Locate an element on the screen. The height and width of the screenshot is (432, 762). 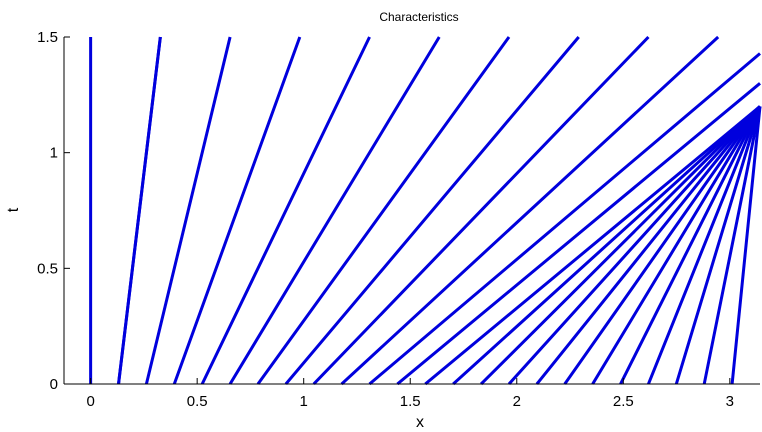
x-tick-label: 2 is located at coordinates (517, 401).